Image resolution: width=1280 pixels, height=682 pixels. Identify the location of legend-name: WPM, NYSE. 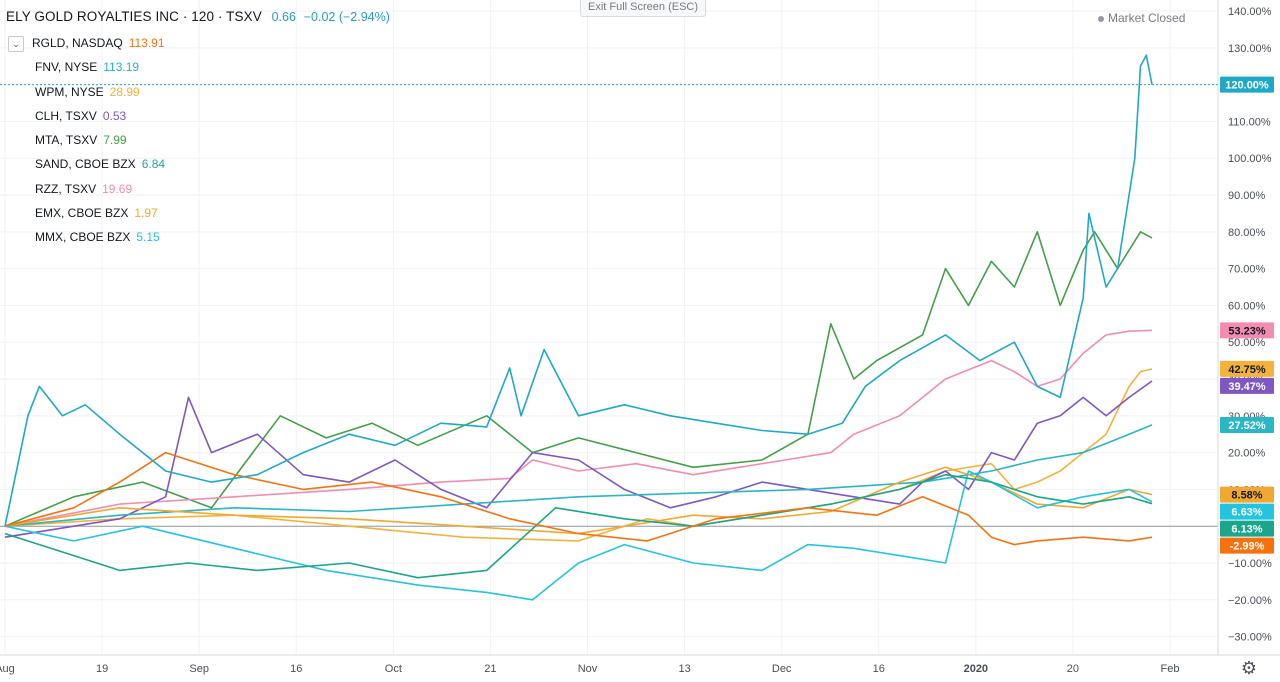
(69, 91).